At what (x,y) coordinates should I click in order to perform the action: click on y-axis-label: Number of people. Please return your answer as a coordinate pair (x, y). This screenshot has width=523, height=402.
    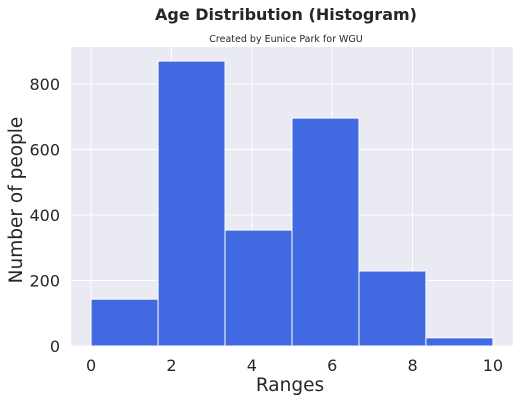
    Looking at the image, I should click on (16, 200).